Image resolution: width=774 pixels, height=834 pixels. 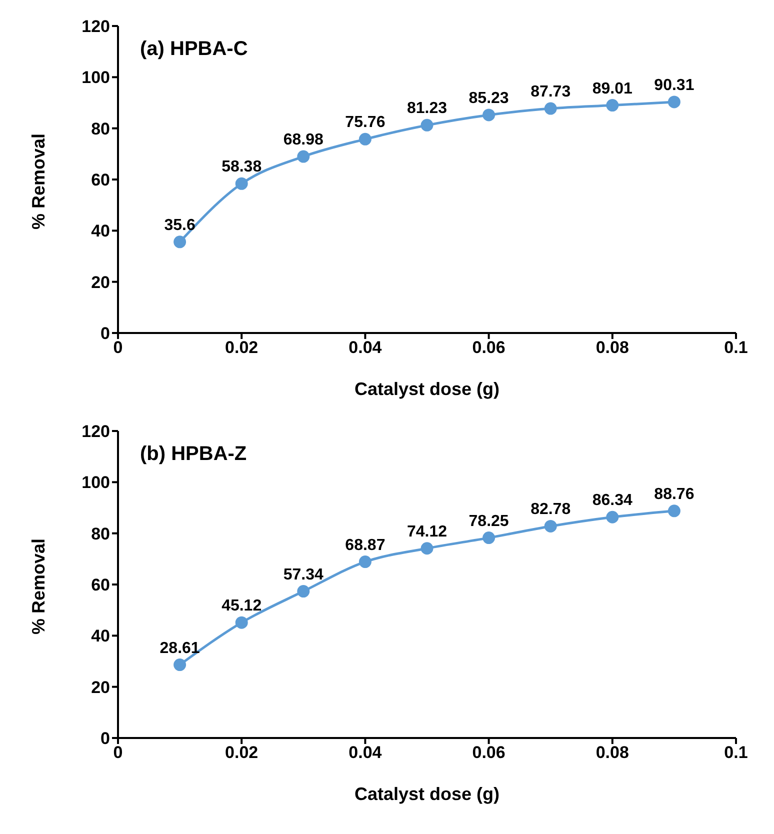 What do you see at coordinates (427, 531) in the screenshot?
I see `data-label: 74.12` at bounding box center [427, 531].